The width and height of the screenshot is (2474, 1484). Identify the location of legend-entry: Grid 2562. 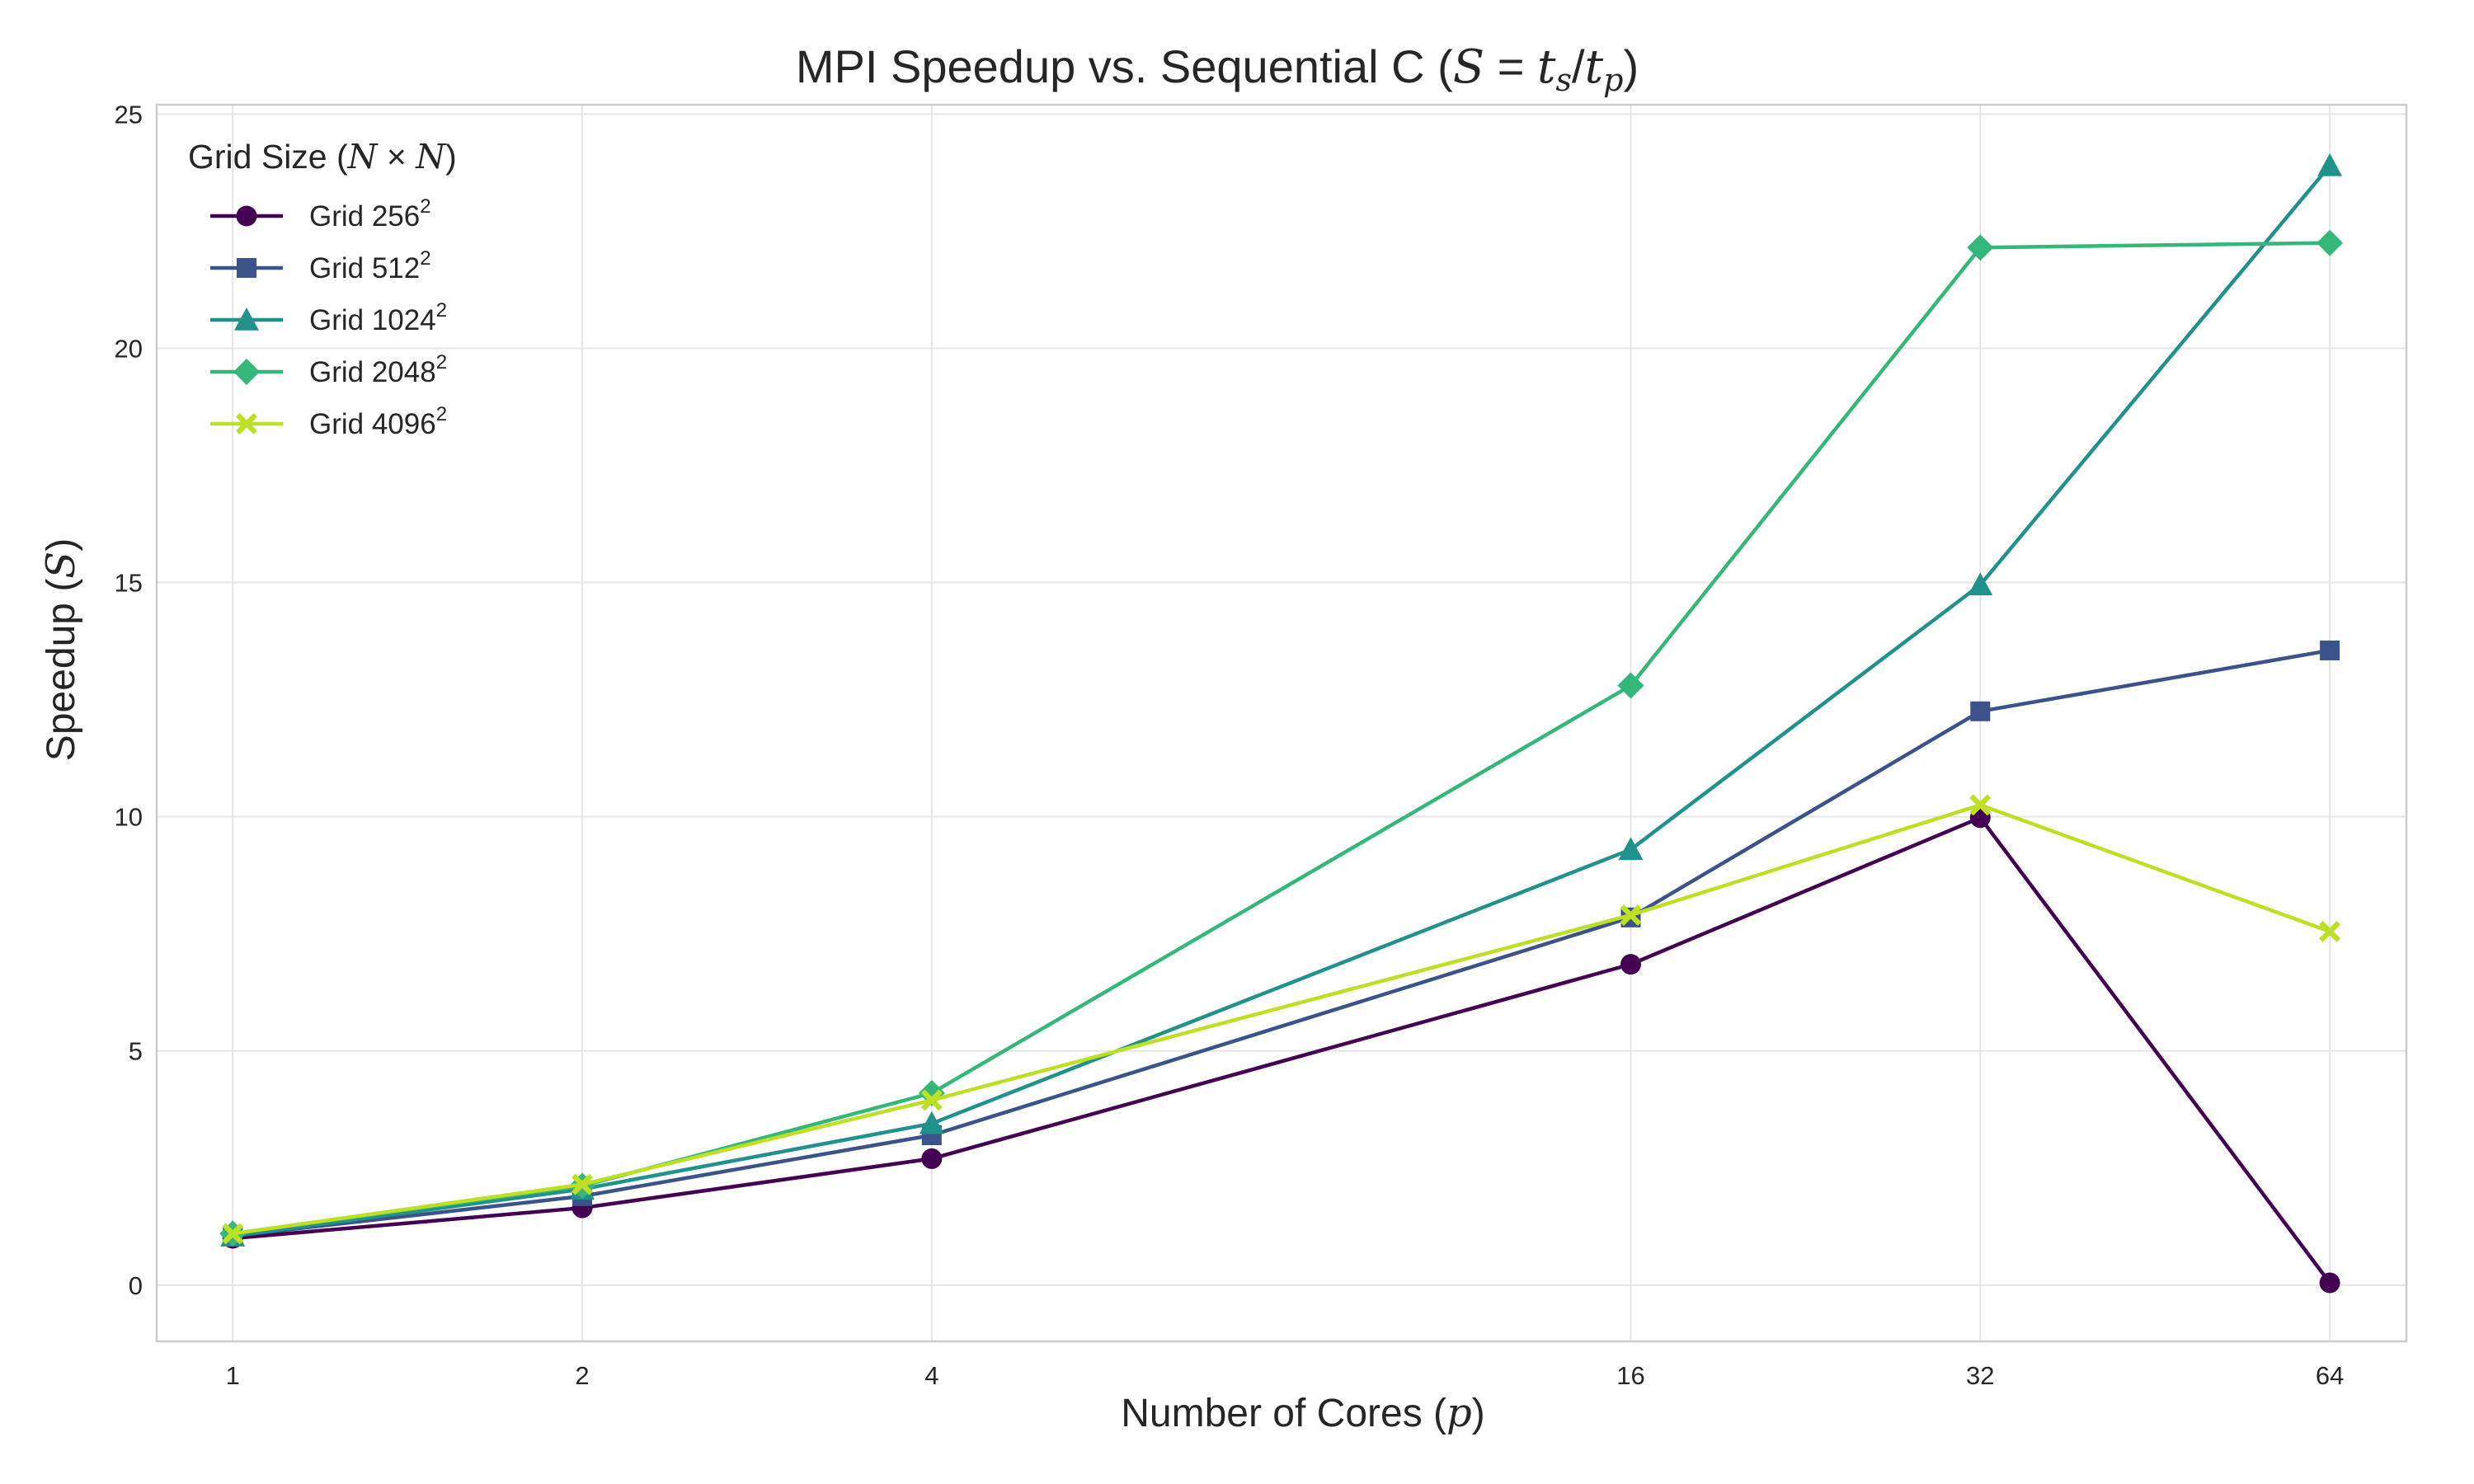
(320, 213).